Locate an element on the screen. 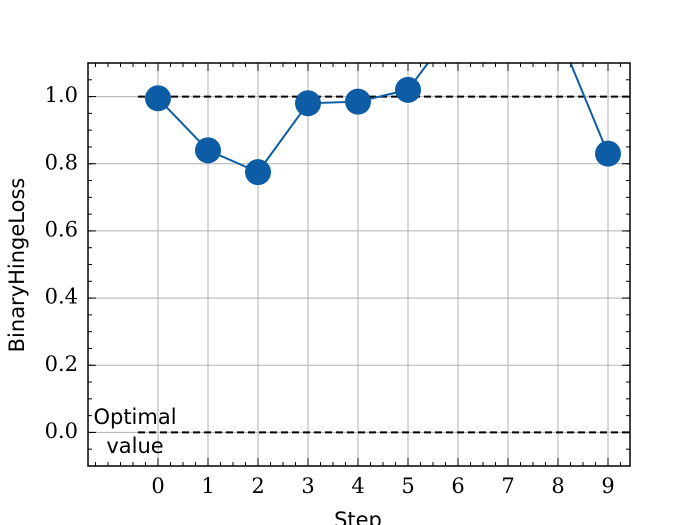  y-tick-label: 0.4 is located at coordinates (61, 297).